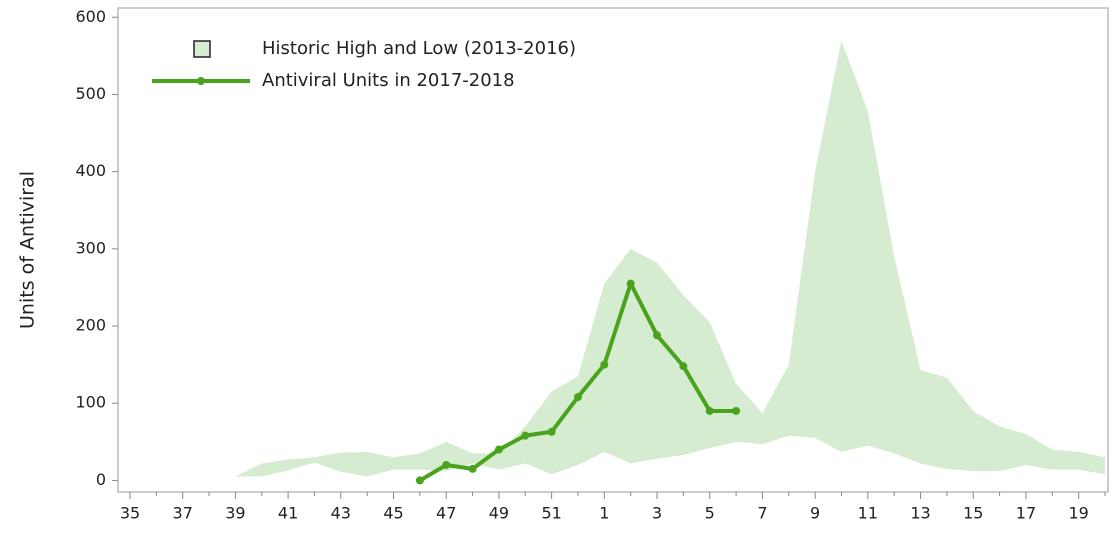 This screenshot has height=539, width=1111. What do you see at coordinates (101, 479) in the screenshot?
I see `y-tick-label: 0` at bounding box center [101, 479].